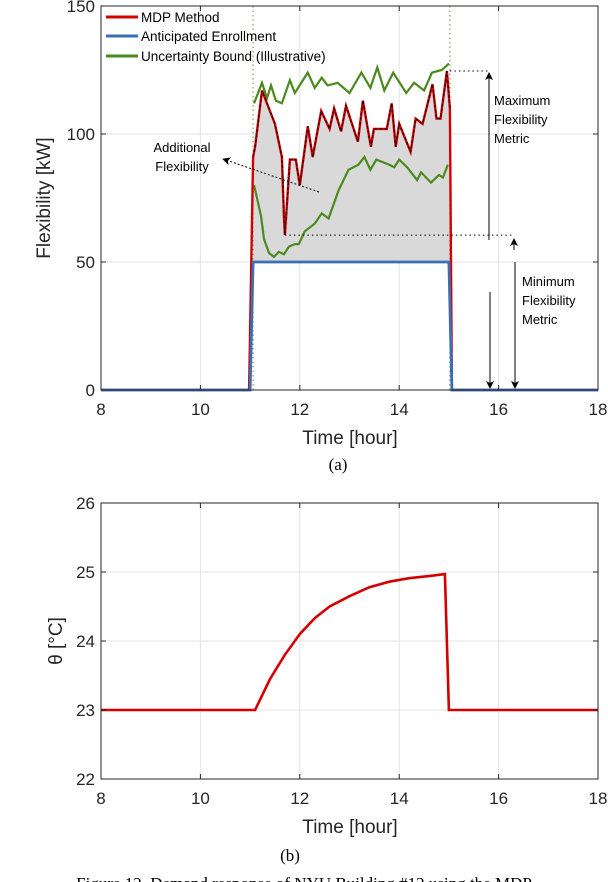 The width and height of the screenshot is (608, 882). I want to click on annotation-max-line3: Metric, so click(512, 138).